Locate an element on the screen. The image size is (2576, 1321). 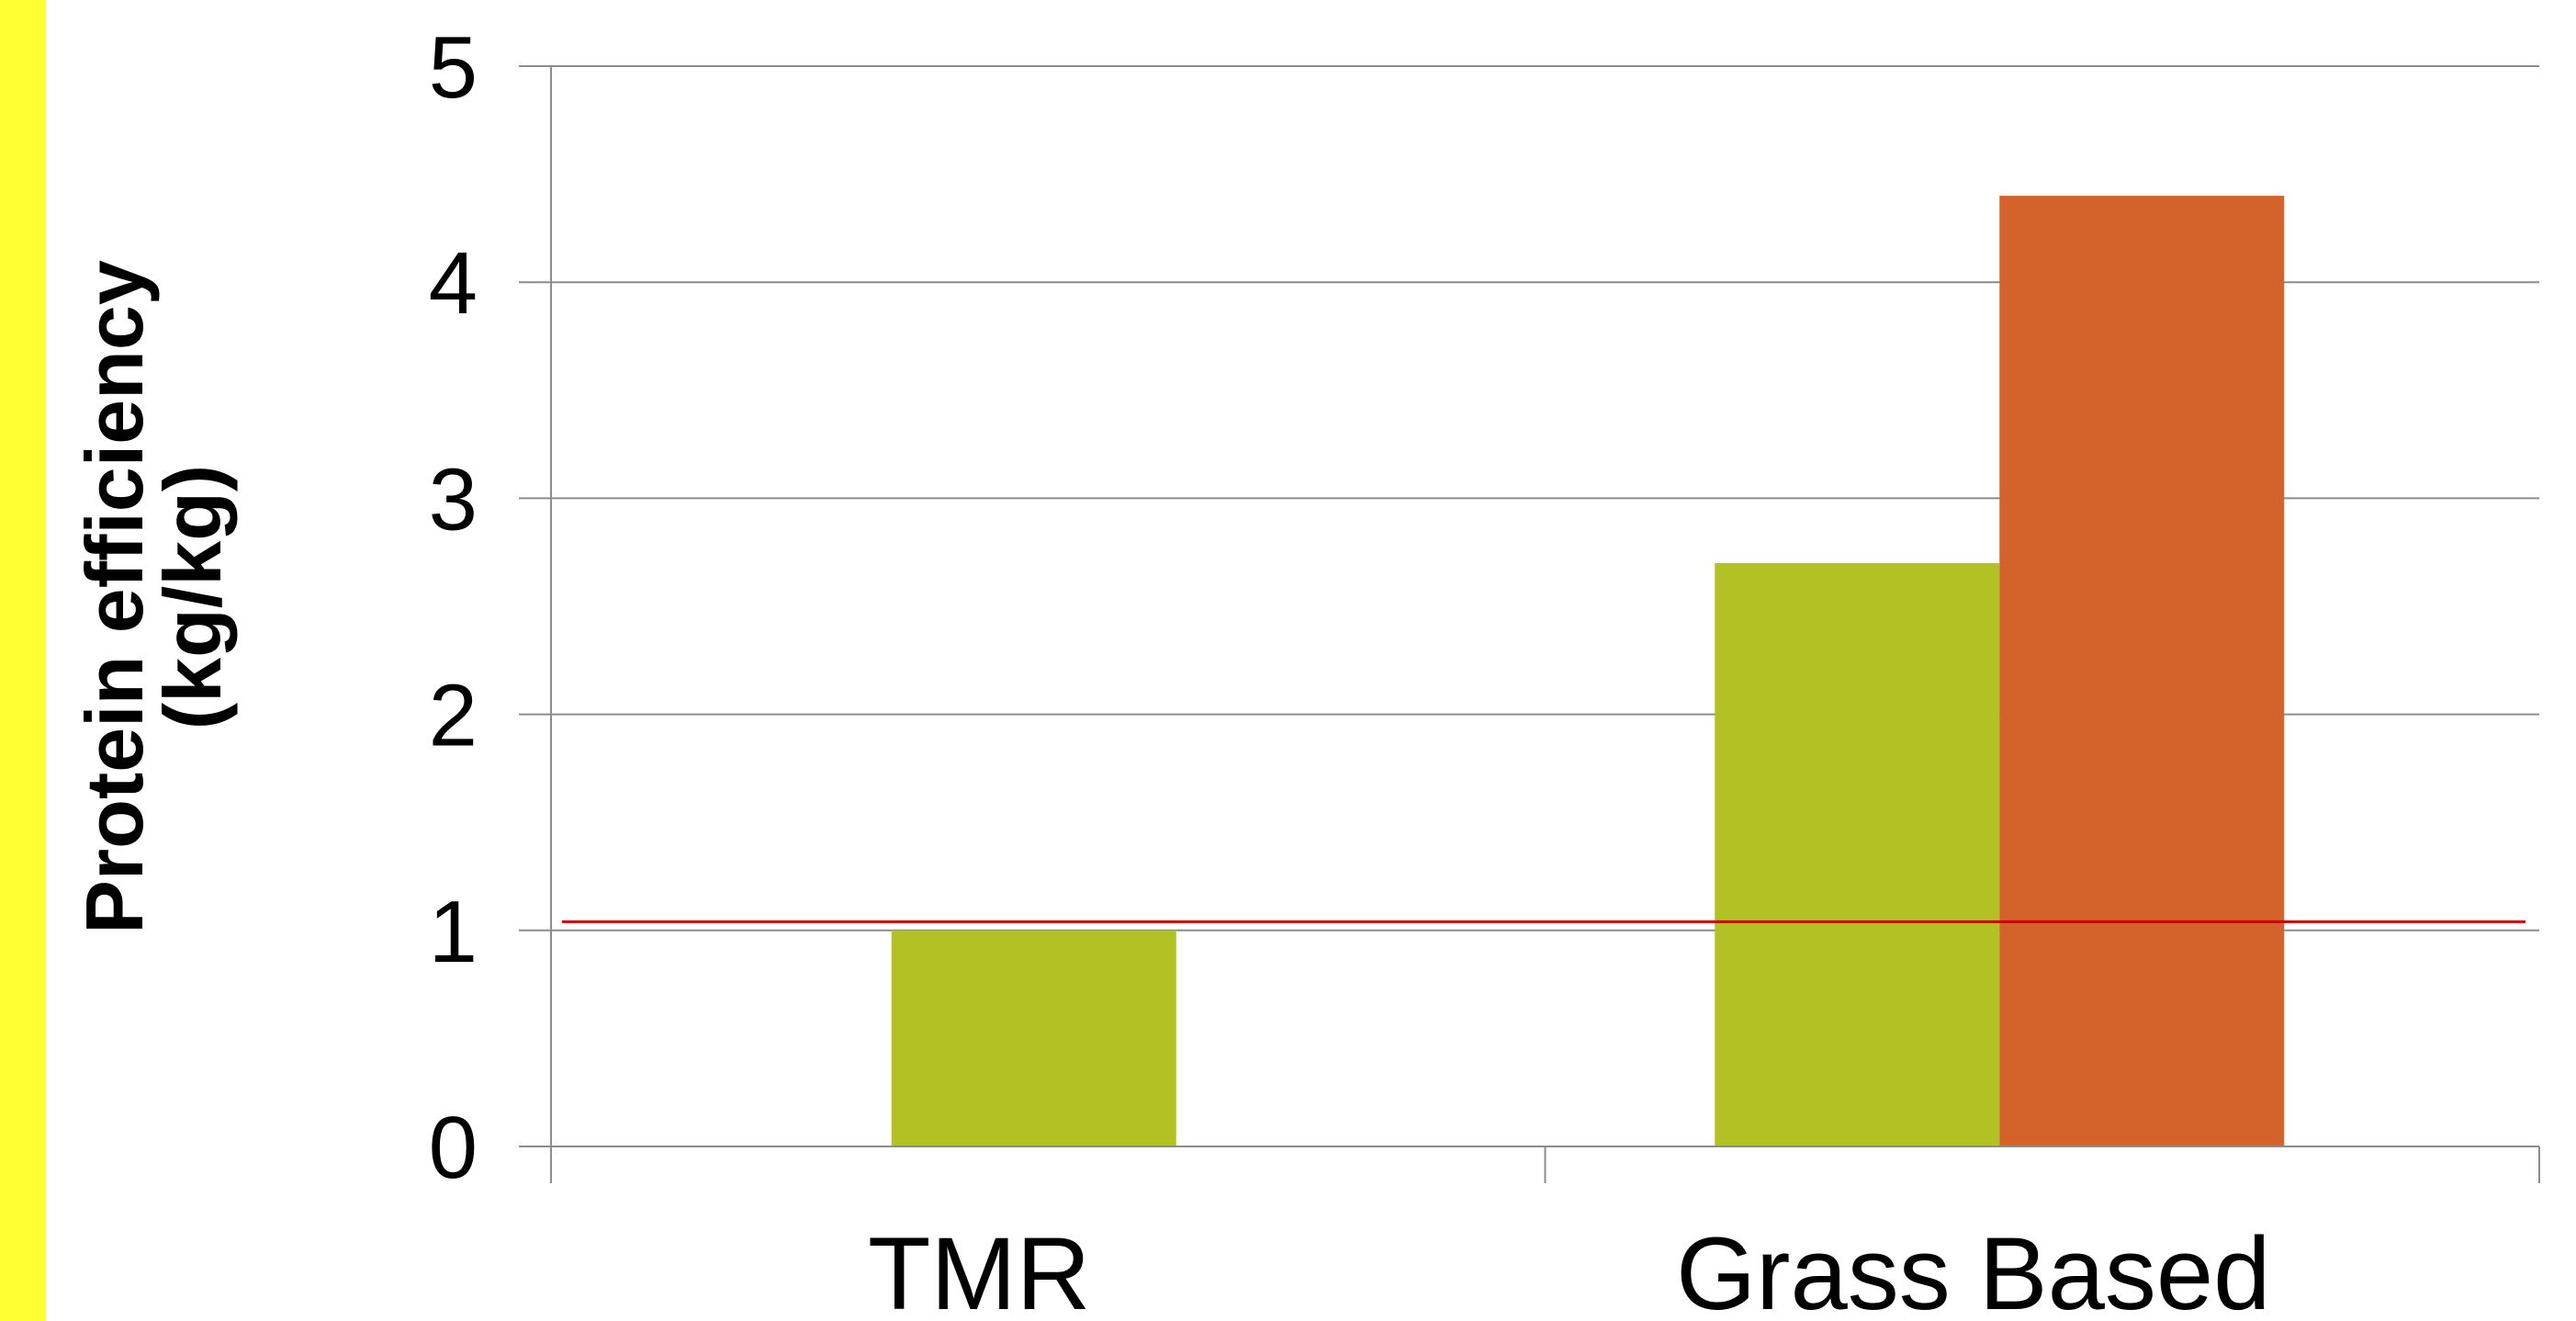
y-axis-title-line-2: (kg/kg) is located at coordinates (192, 597).